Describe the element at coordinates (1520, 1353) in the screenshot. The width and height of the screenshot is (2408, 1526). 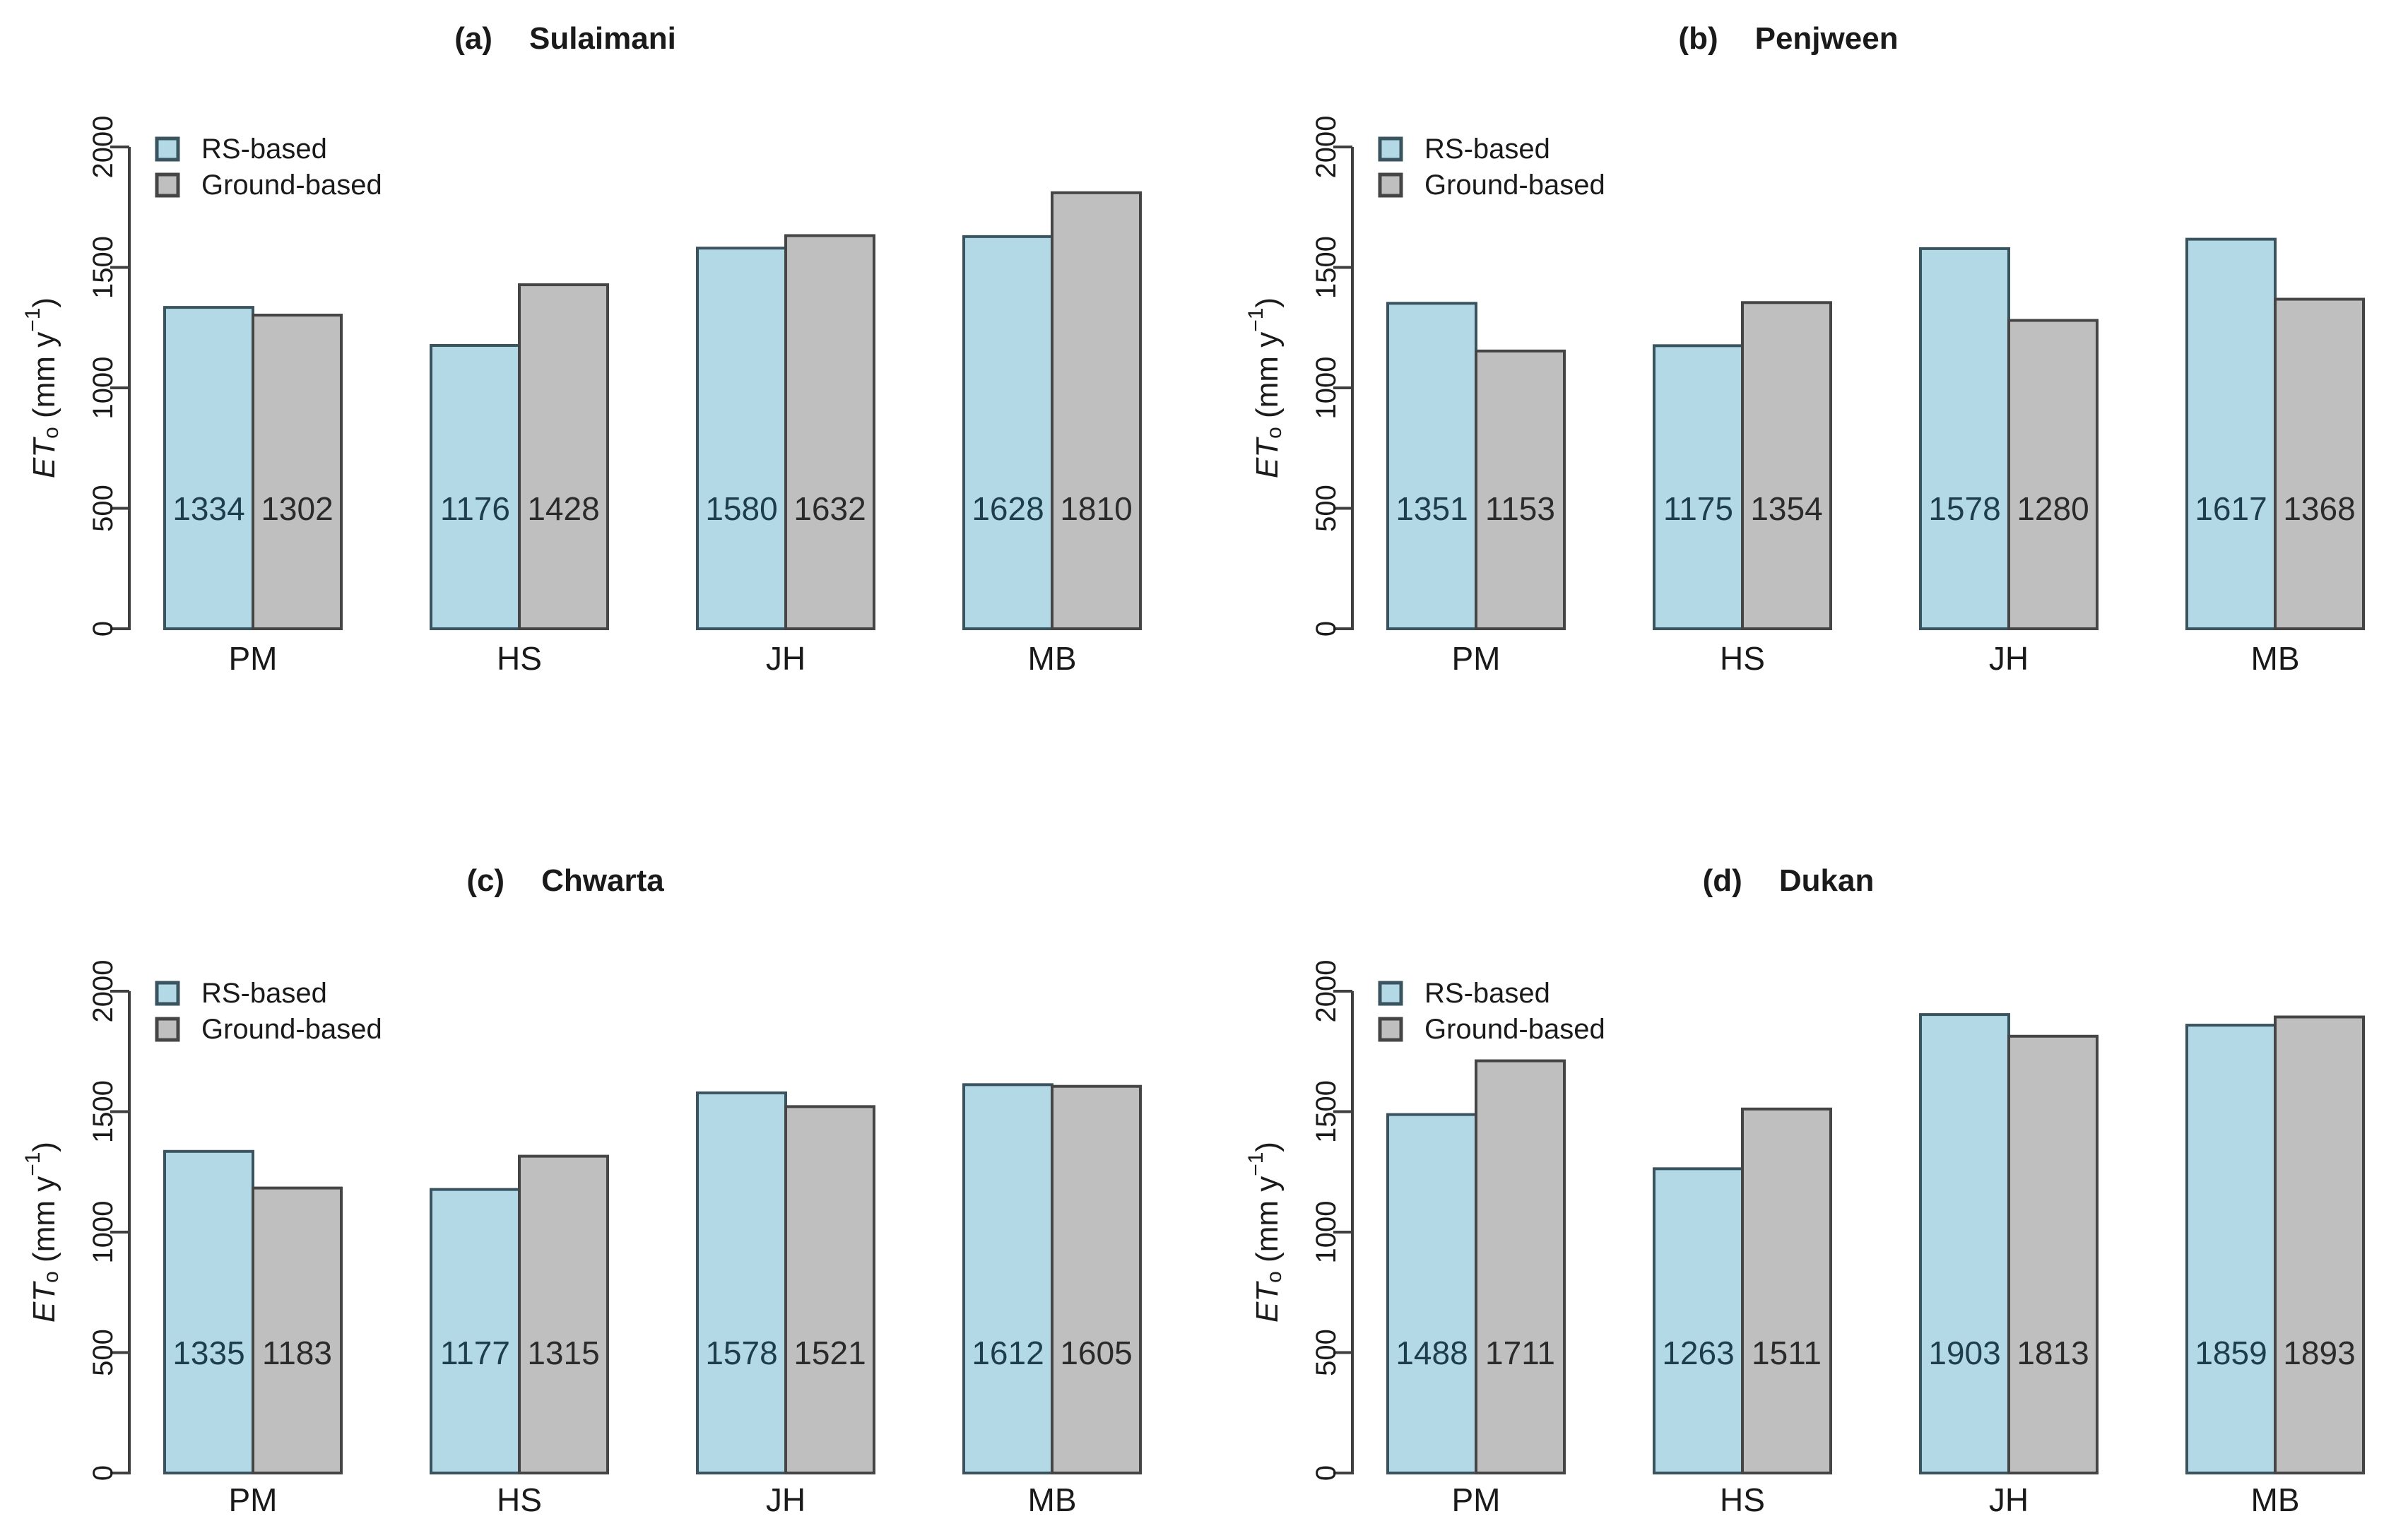
I see `bar-value-label: 1711` at that location.